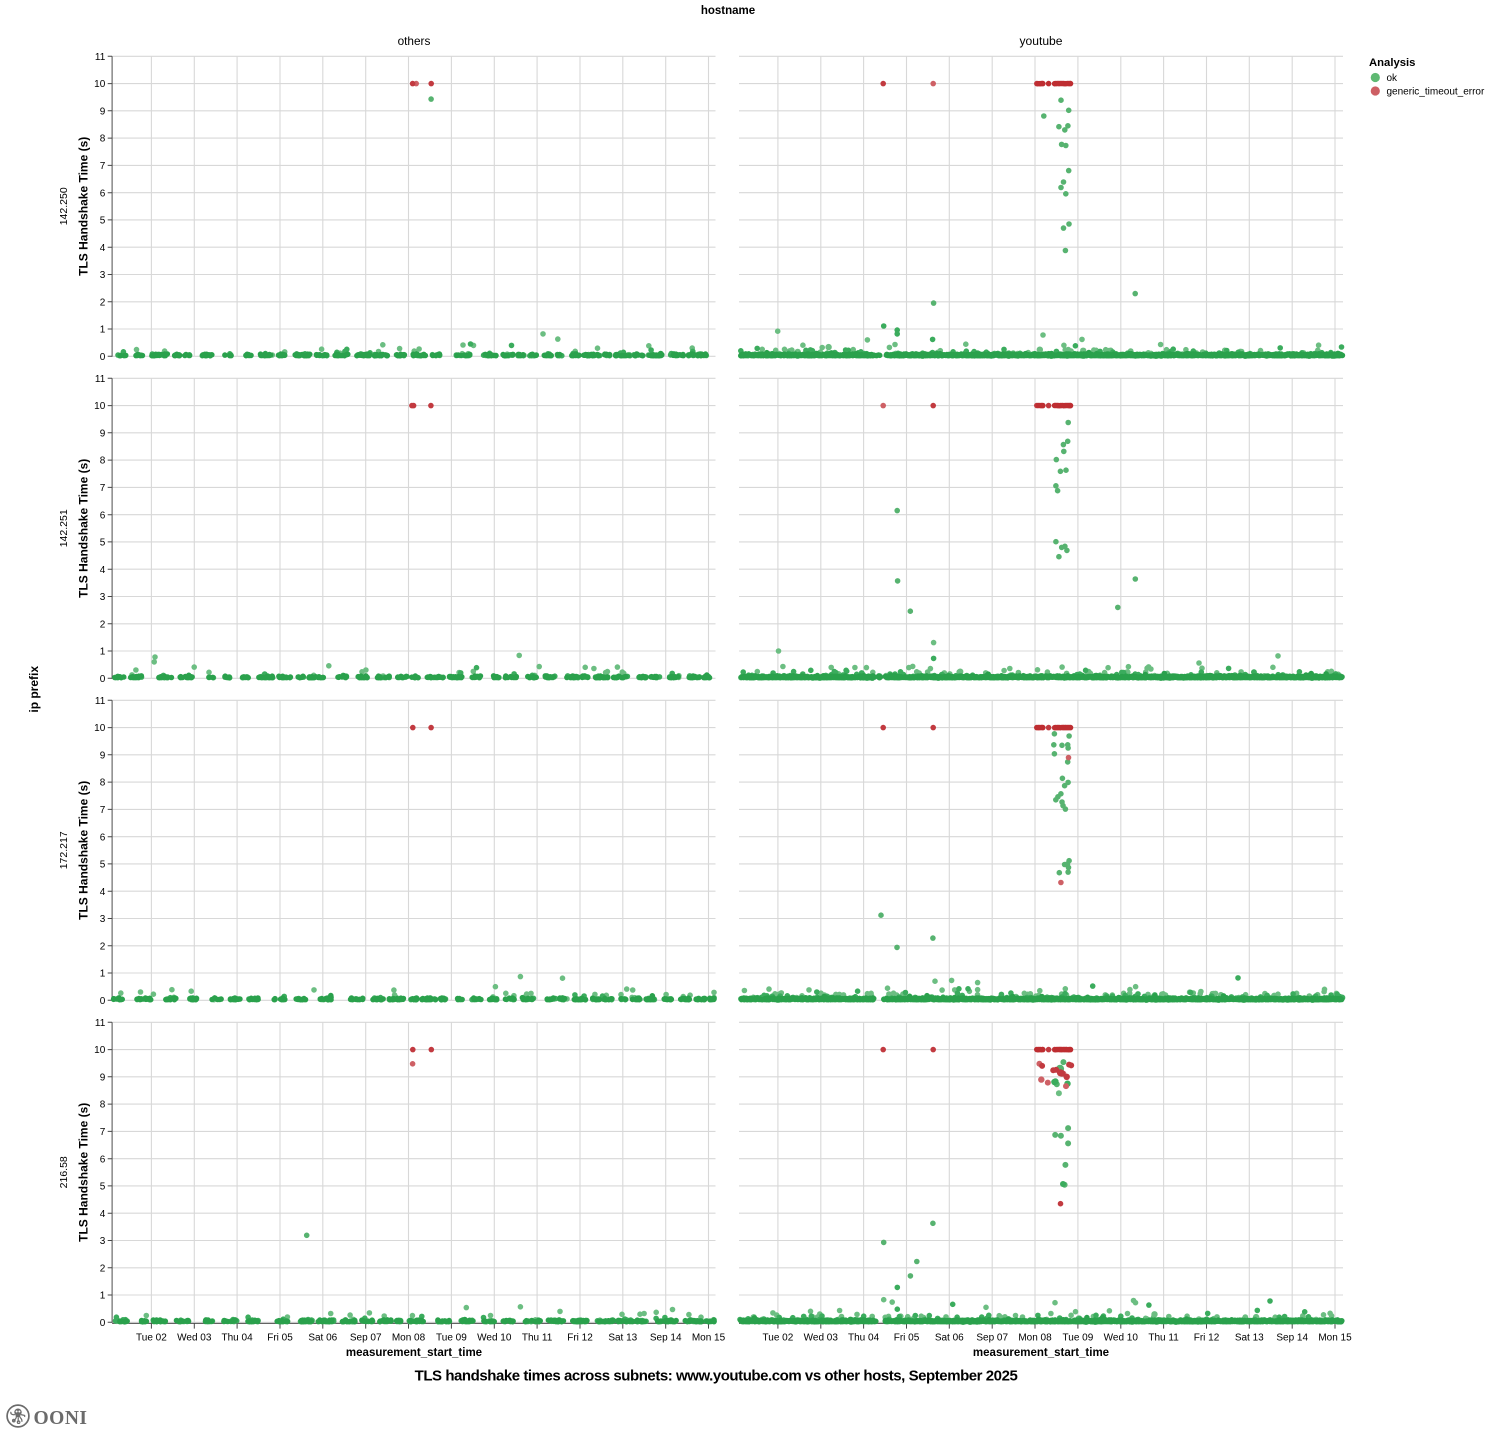  What do you see at coordinates (64, 528) in the screenshot?
I see `svg-text: 142.251` at bounding box center [64, 528].